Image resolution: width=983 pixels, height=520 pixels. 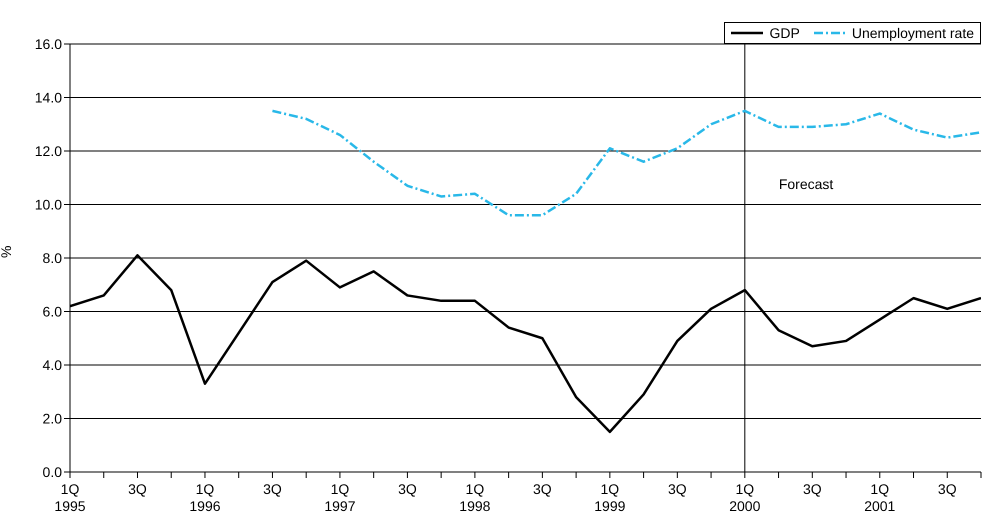 What do you see at coordinates (48, 150) in the screenshot?
I see `y-tick-label: 12.0` at bounding box center [48, 150].